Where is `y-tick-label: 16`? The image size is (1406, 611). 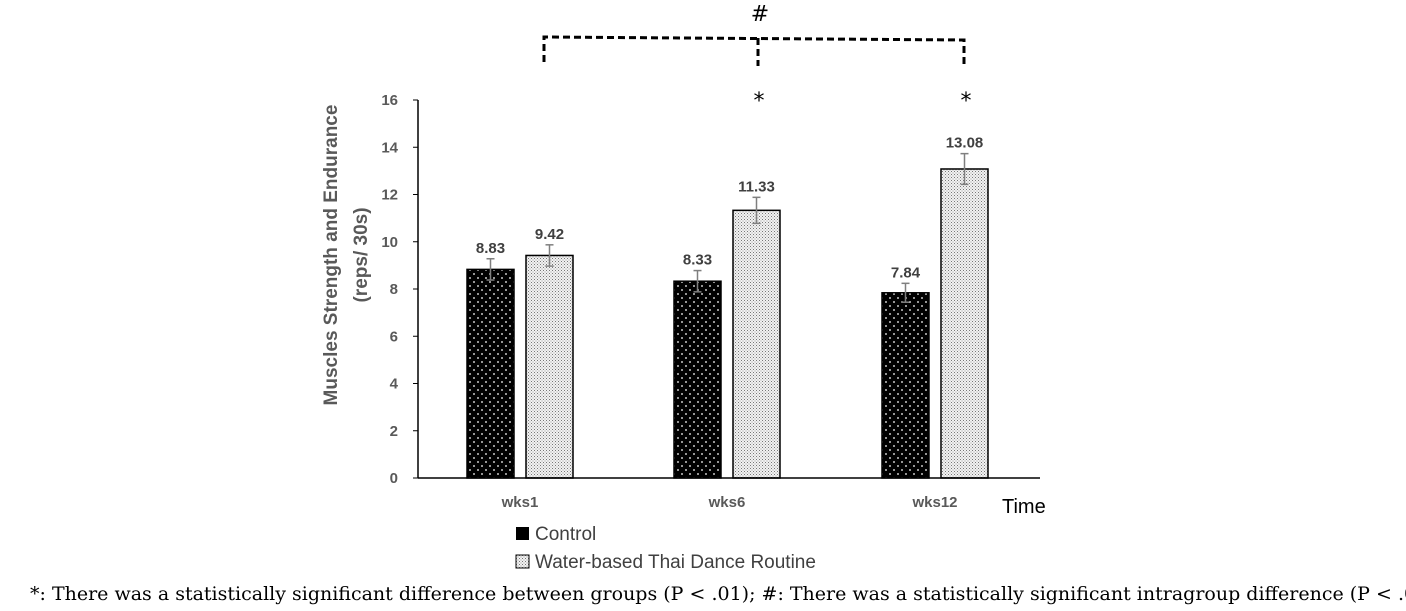 y-tick-label: 16 is located at coordinates (389, 100).